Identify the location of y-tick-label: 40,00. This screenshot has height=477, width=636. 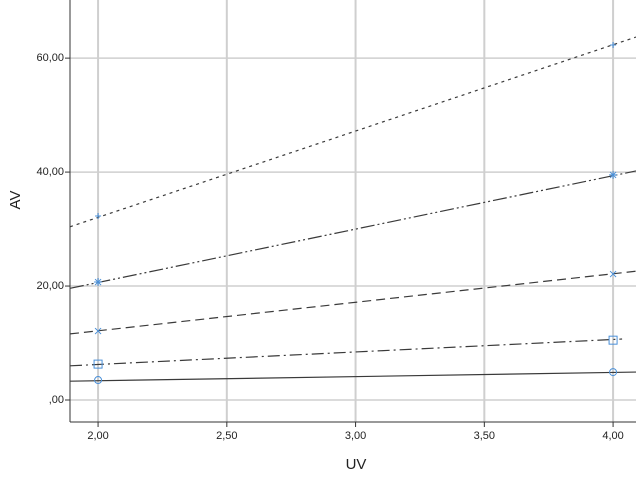
(50, 172).